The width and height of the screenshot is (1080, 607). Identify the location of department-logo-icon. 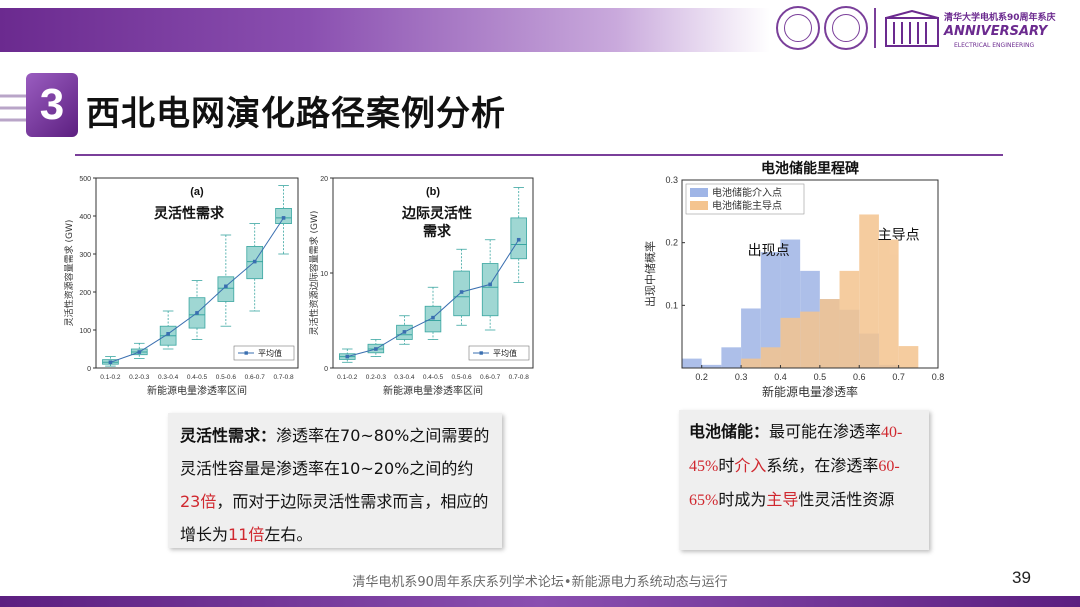
(846, 28).